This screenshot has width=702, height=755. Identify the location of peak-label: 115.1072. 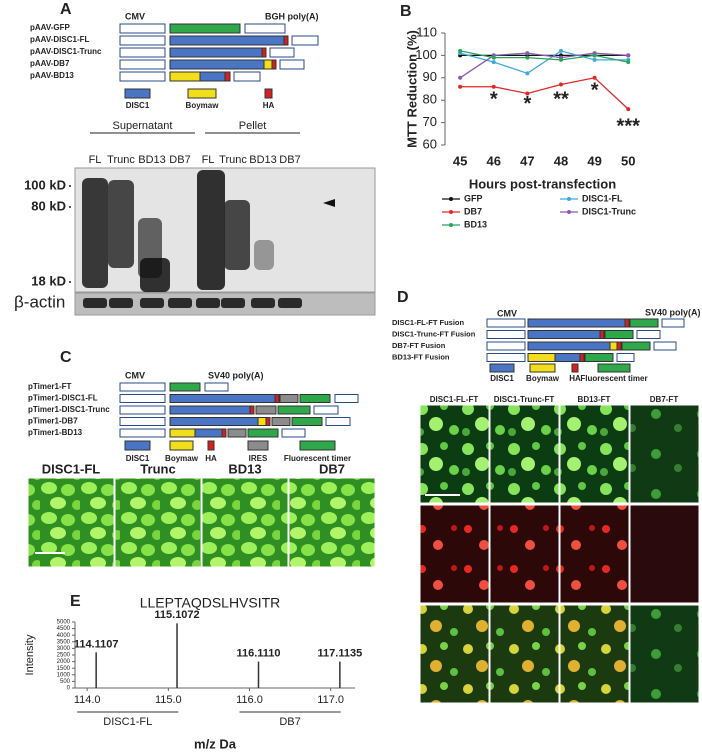
(176, 615).